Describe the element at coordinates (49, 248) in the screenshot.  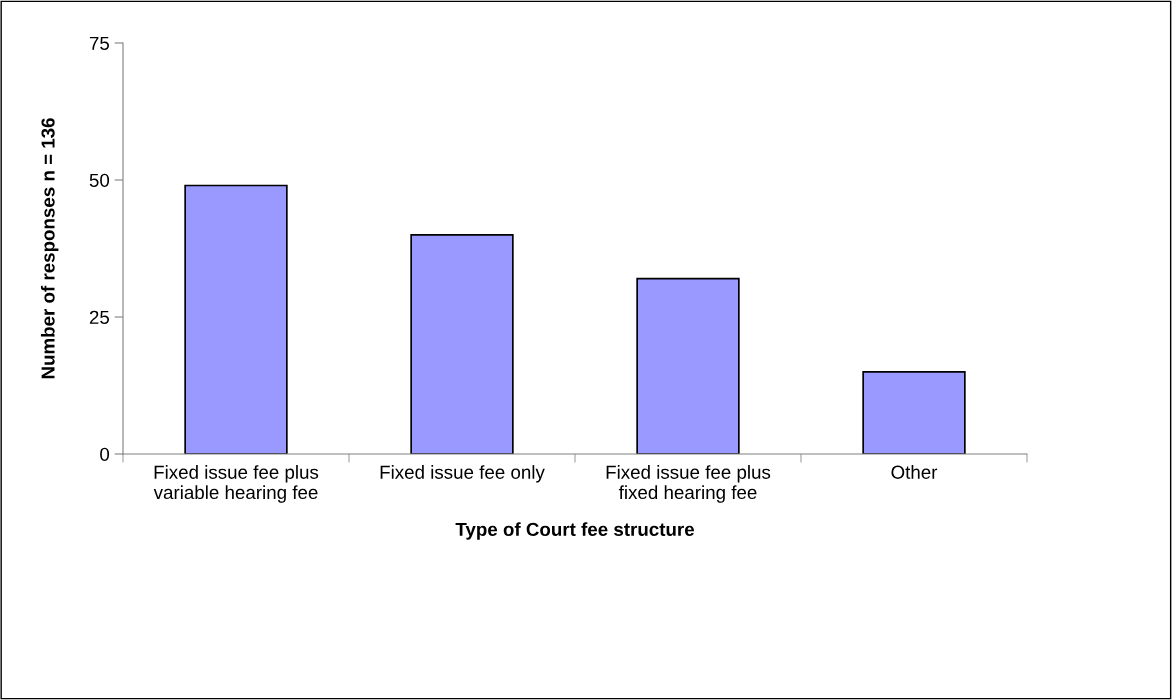
I see `y-axis-title: Number of responses n = 136` at that location.